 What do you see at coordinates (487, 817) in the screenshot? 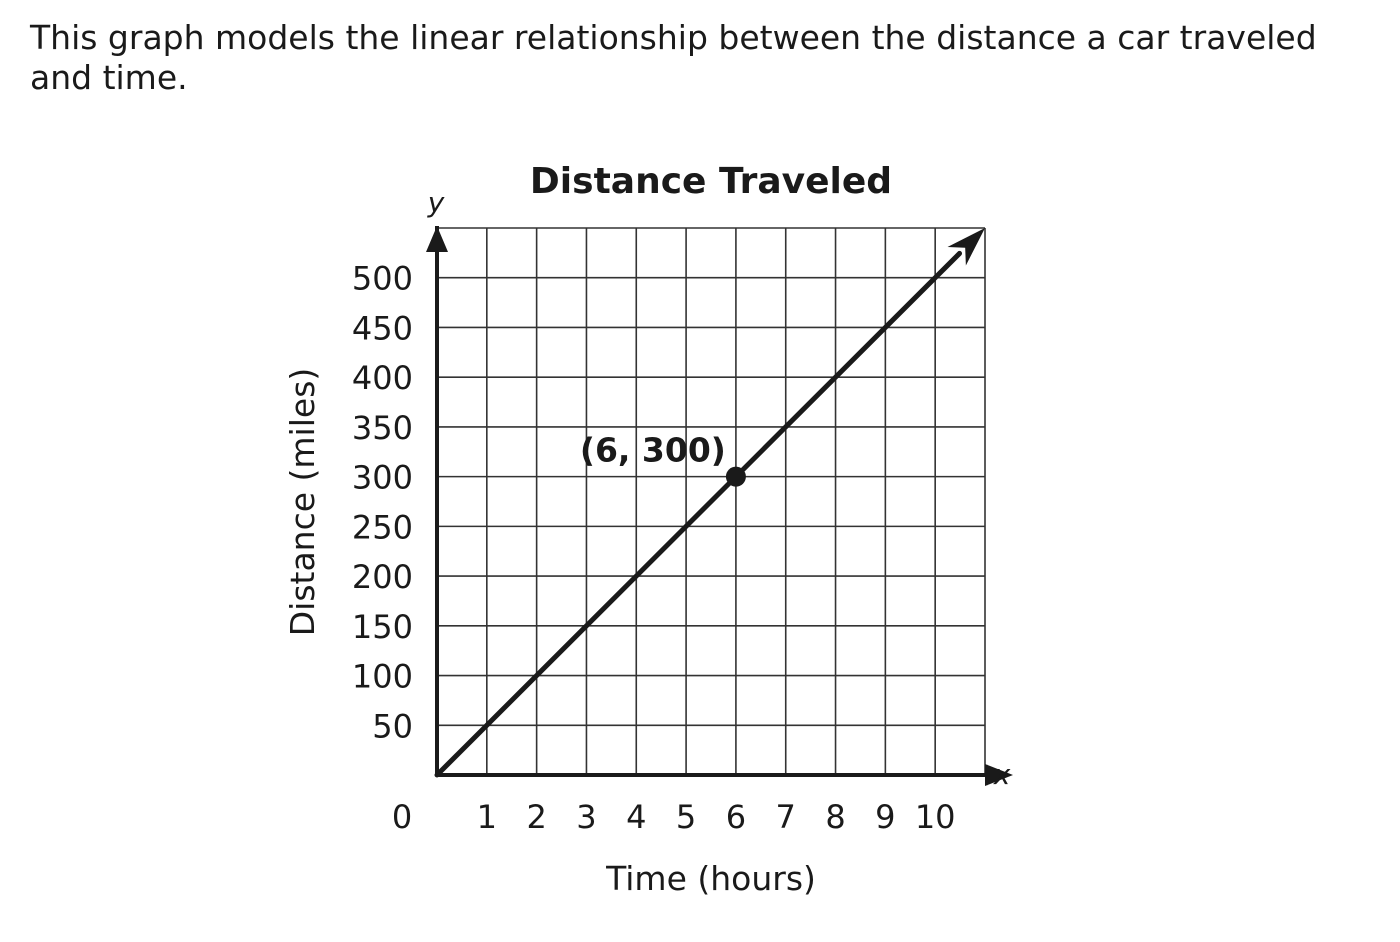
I see `x-tick-label: 1` at bounding box center [487, 817].